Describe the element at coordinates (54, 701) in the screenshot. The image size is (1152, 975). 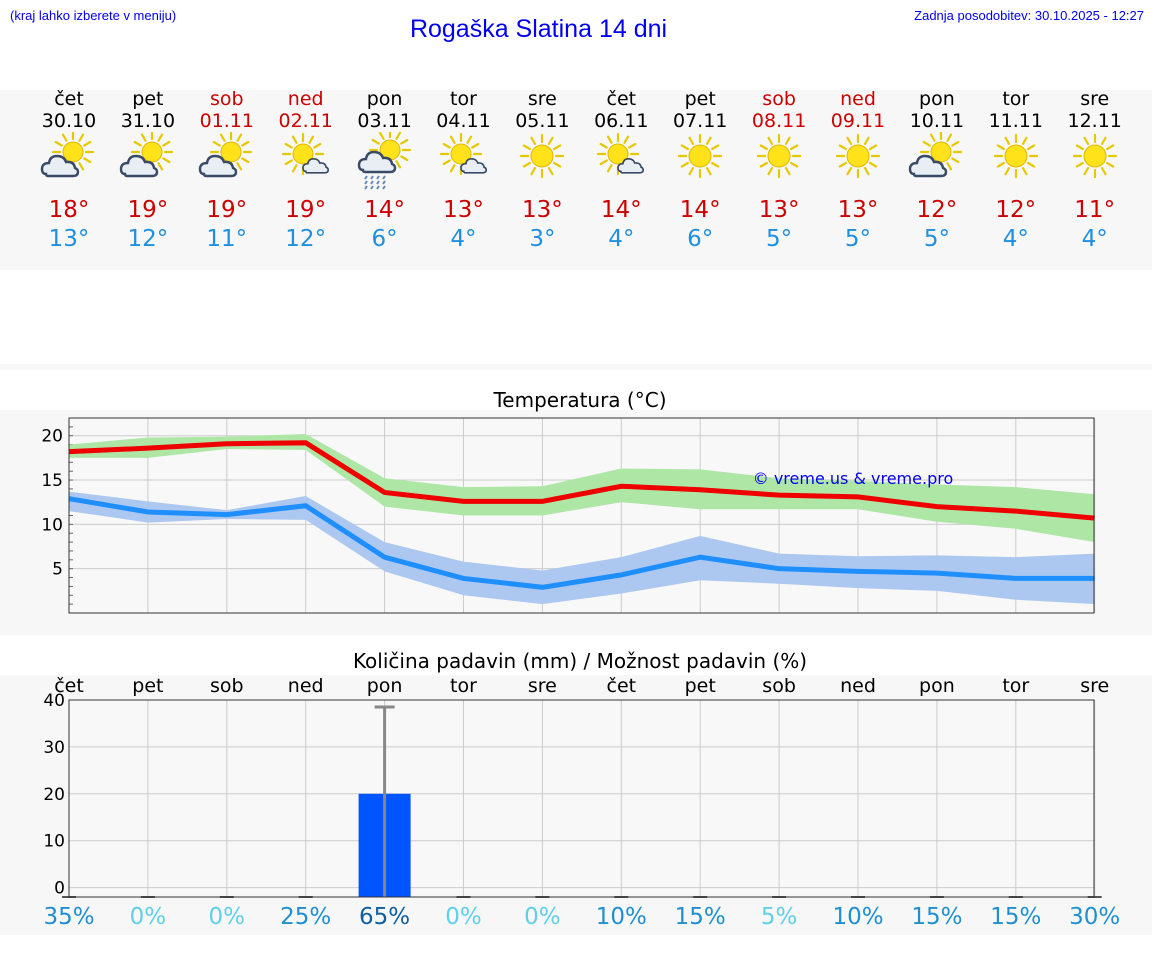
I see `y-tick-label: 40` at that location.